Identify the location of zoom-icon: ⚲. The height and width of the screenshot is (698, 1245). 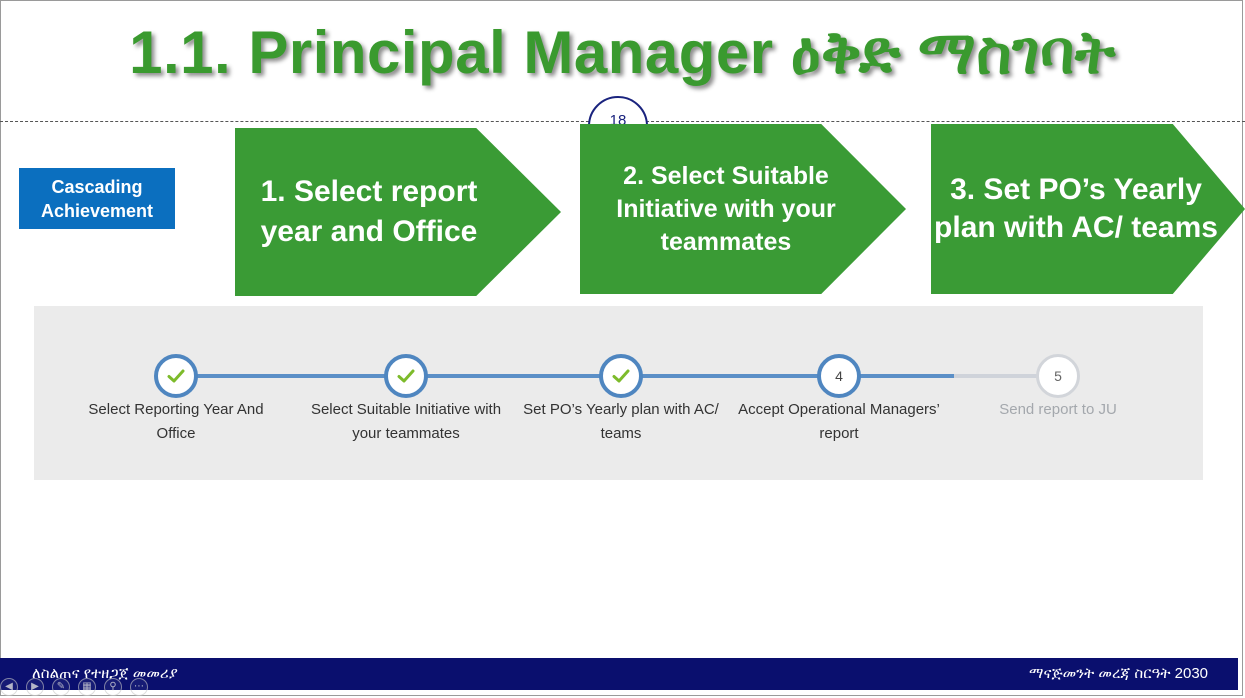
(113, 687).